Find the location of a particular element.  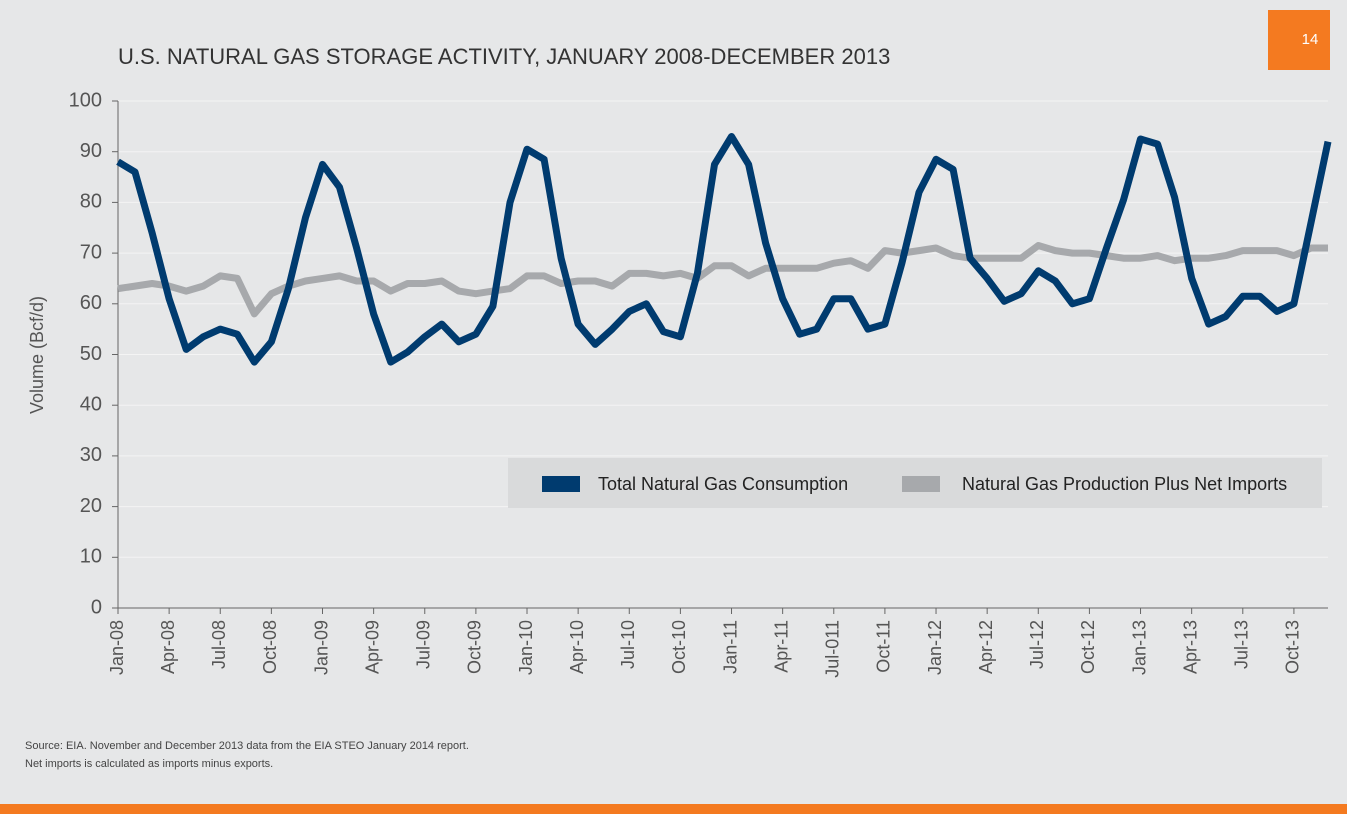

x-tick-label: Jan-10 is located at coordinates (526, 647).